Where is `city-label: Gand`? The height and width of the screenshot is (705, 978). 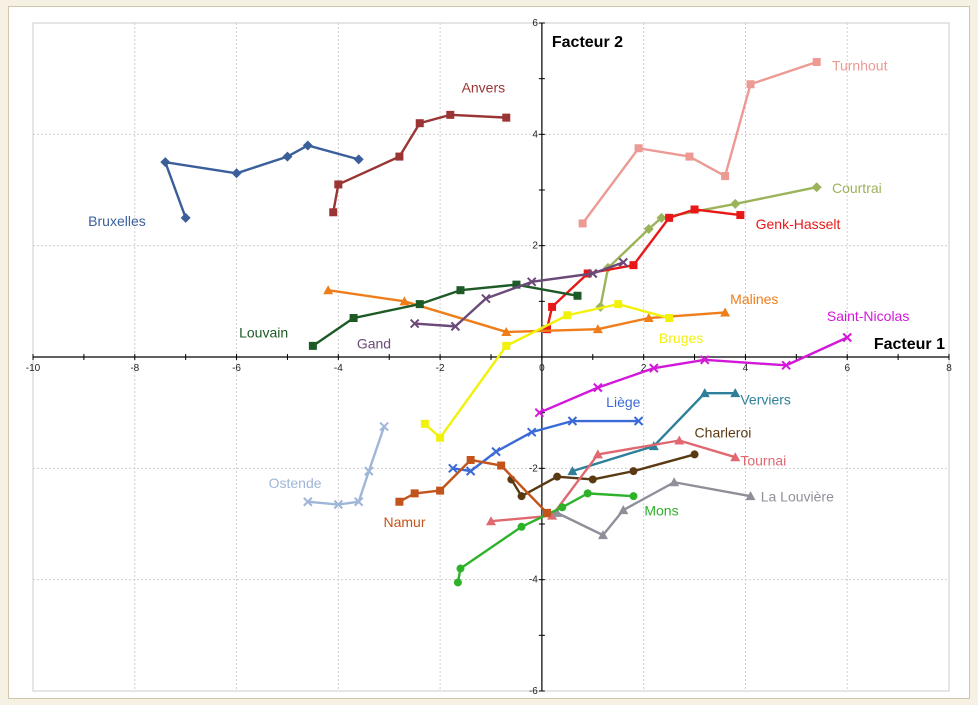
city-label: Gand is located at coordinates (374, 344).